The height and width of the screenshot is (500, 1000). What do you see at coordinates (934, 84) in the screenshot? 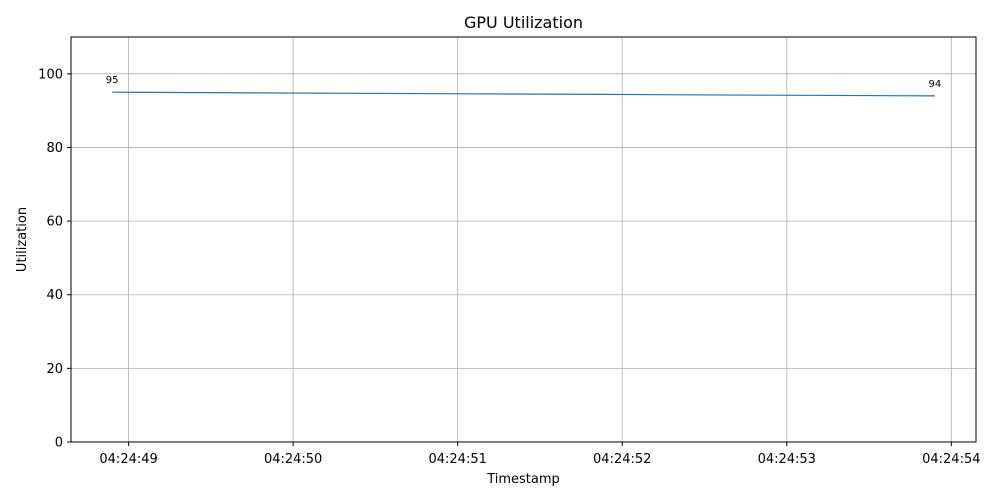
I see `data-label: 94` at bounding box center [934, 84].